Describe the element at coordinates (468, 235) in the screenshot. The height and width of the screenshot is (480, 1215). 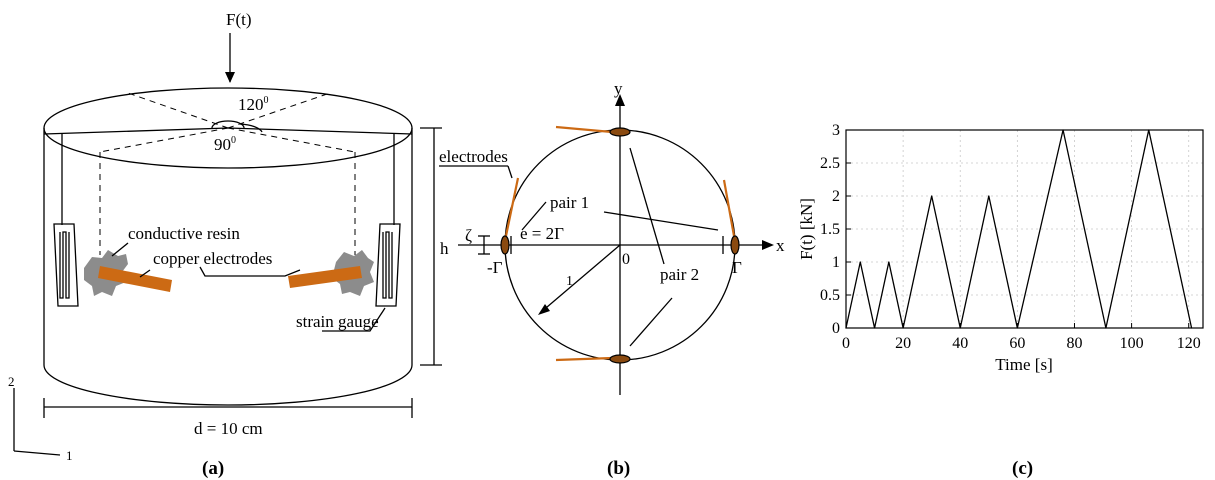
I see `zeta-label: ζ` at that location.